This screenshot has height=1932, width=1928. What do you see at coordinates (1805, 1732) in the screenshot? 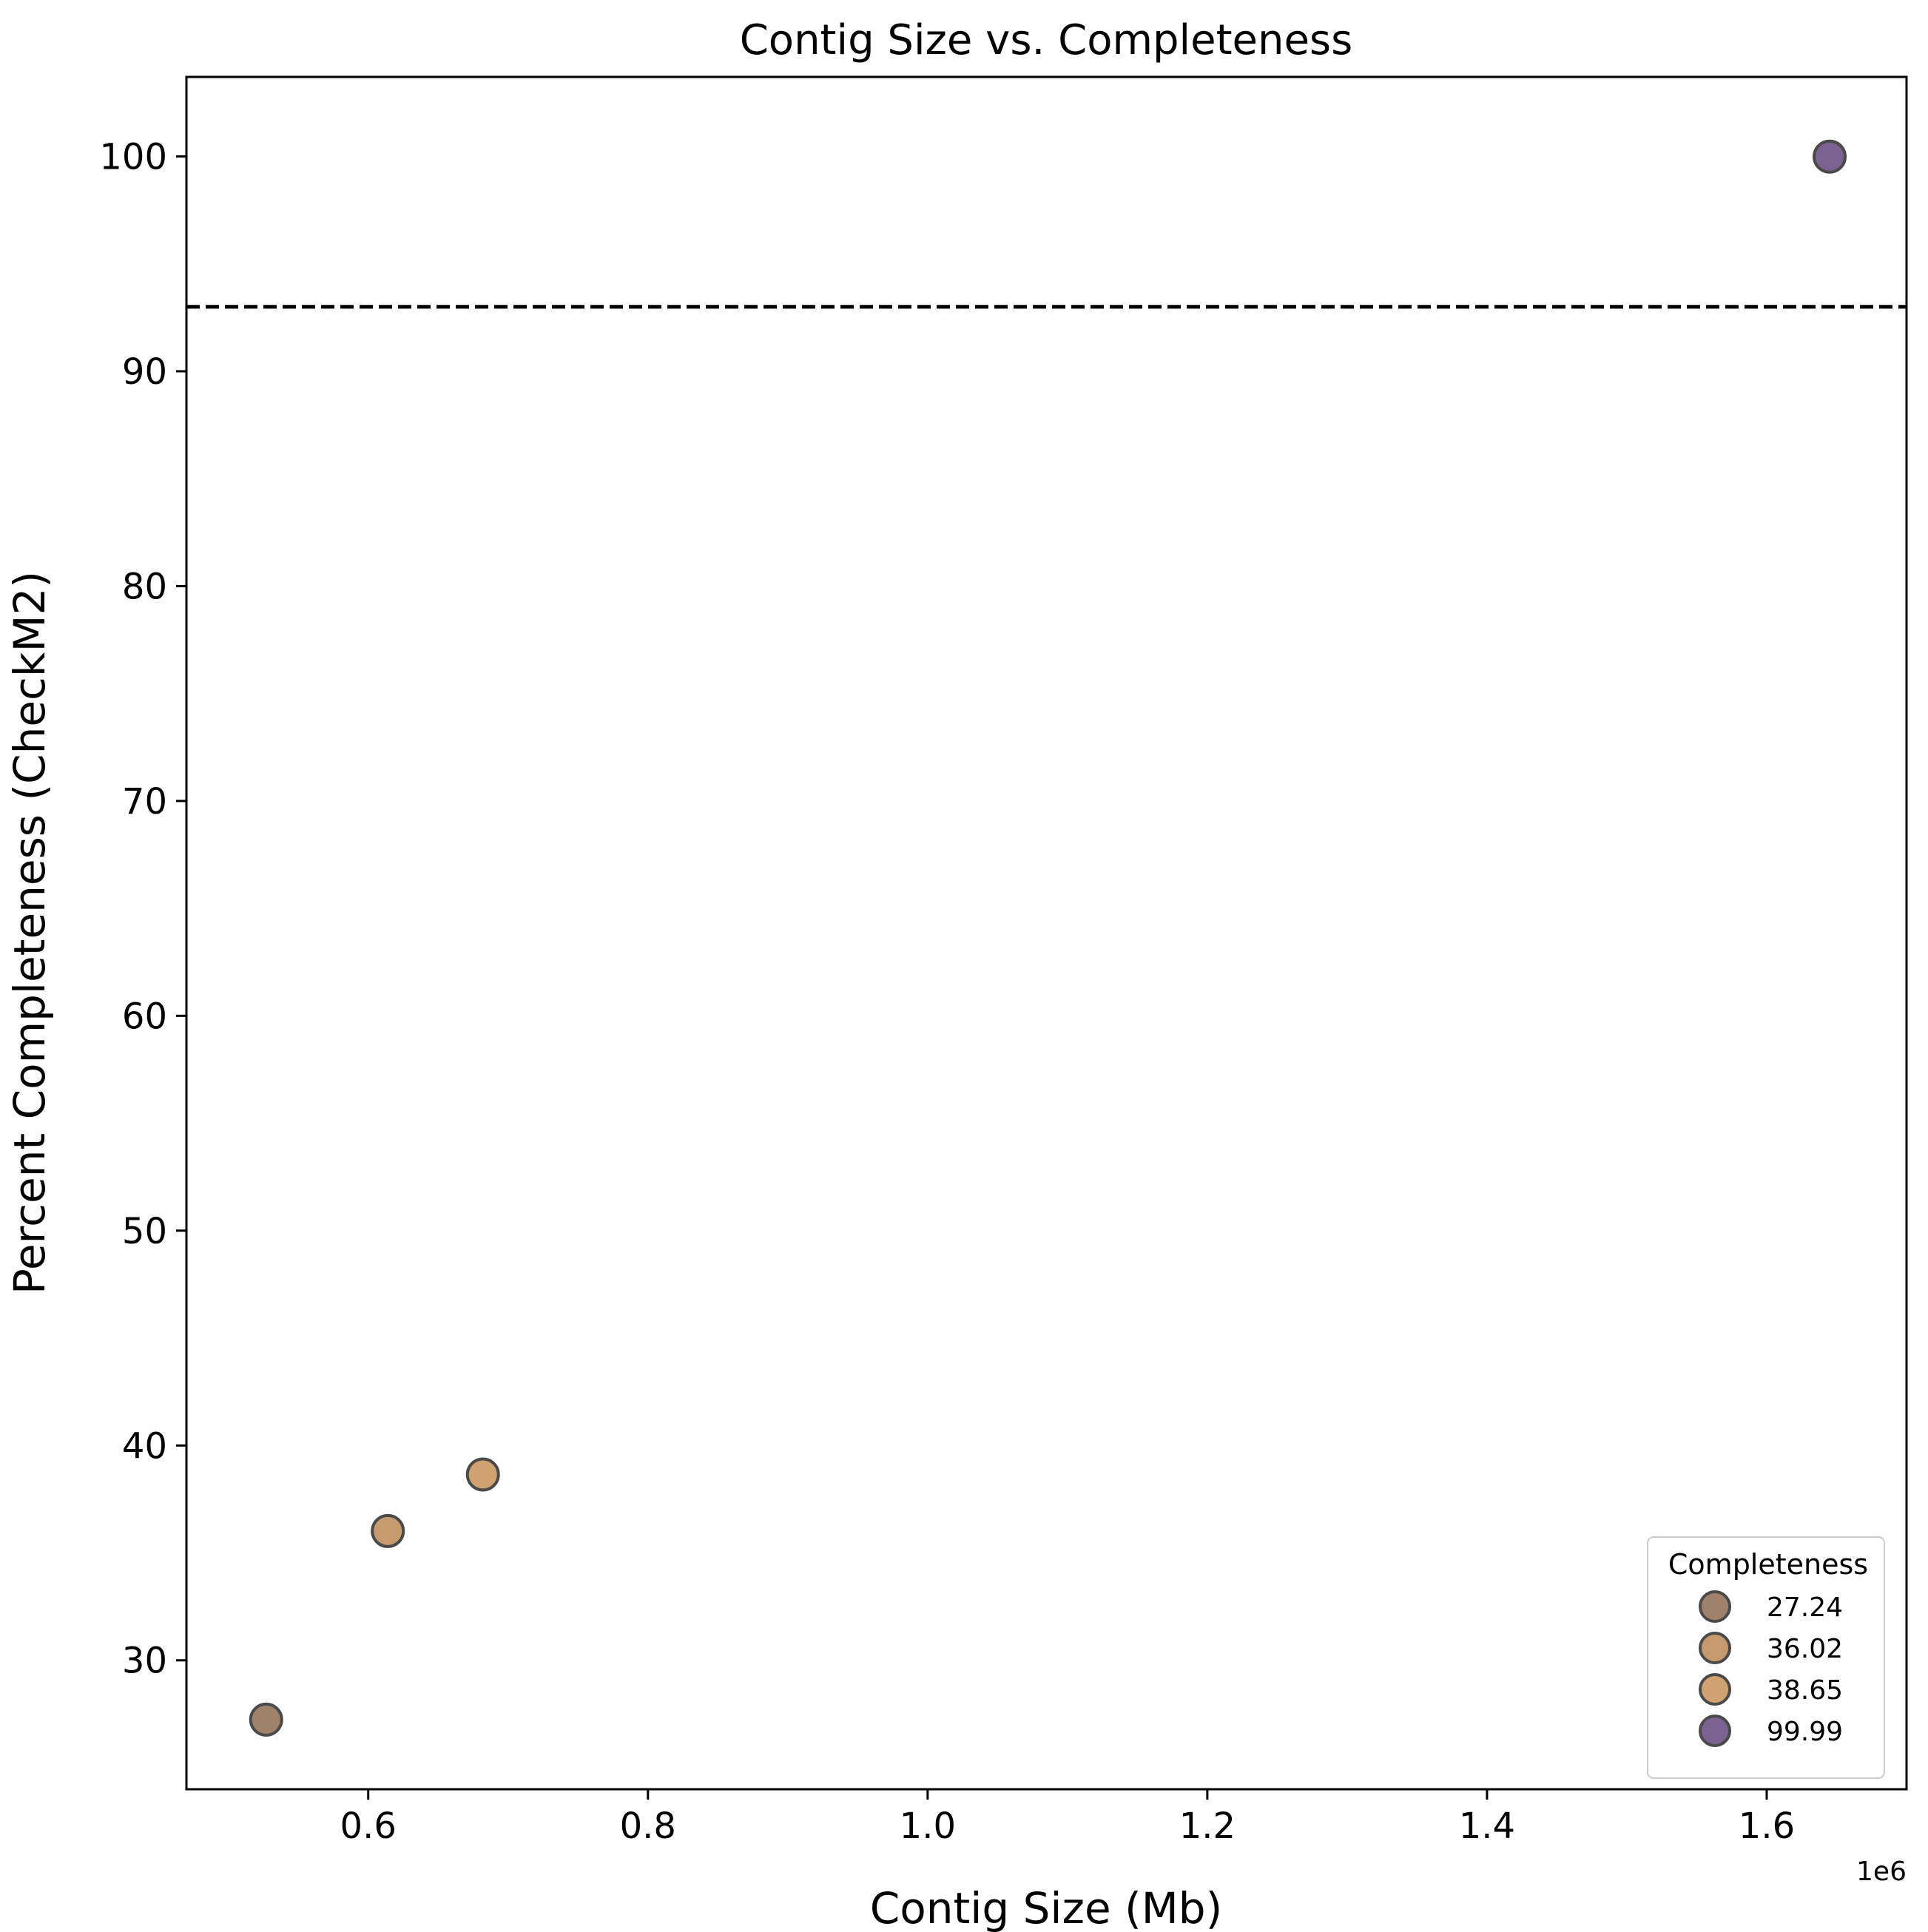
I see `legend-entry-label: 99.99` at bounding box center [1805, 1732].